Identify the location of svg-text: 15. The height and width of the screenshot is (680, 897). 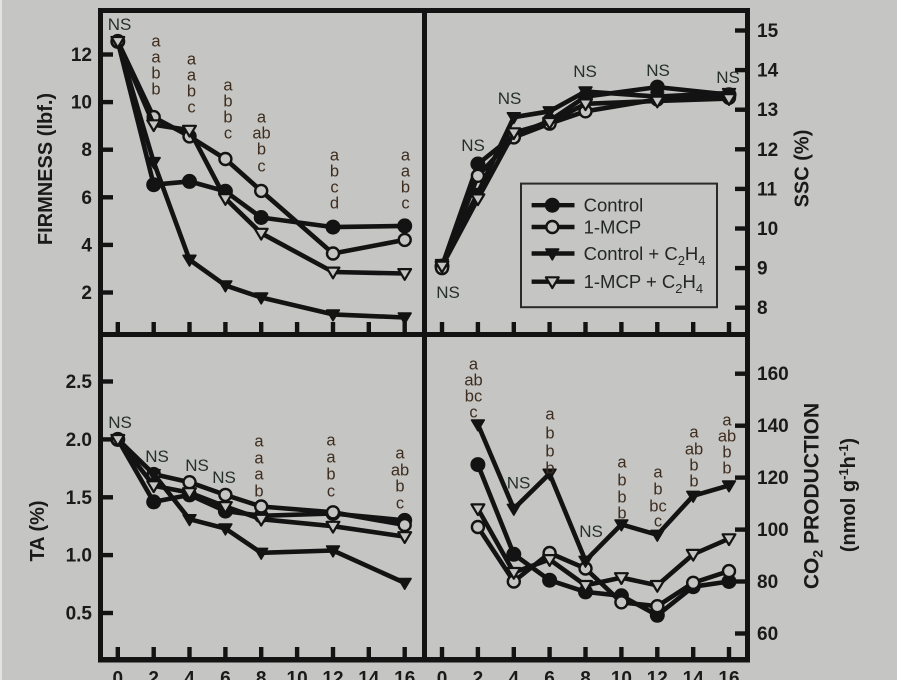
(768, 31).